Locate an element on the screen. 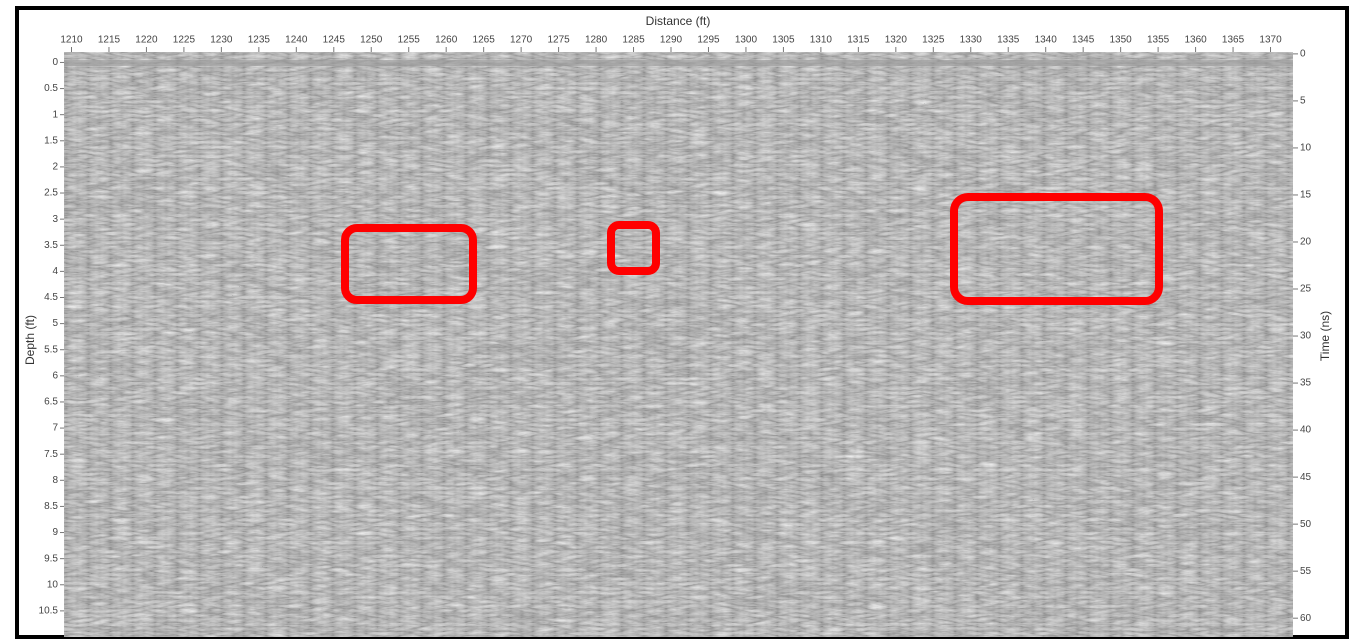 This screenshot has height=639, width=1356. y2-tick-label: 0 is located at coordinates (1303, 54).